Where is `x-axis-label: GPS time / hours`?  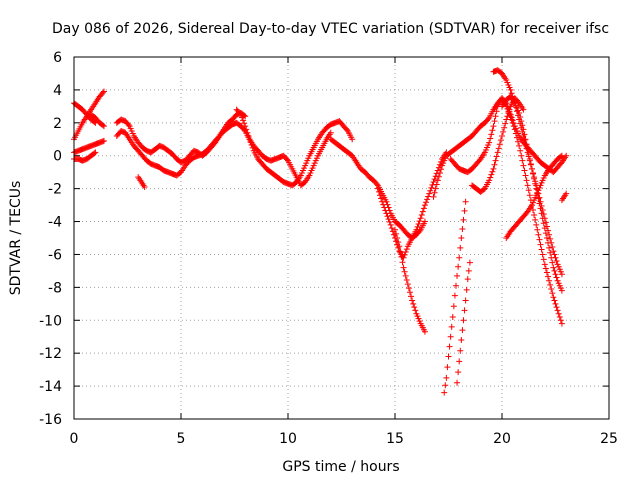
x-axis-label: GPS time / hours is located at coordinates (340, 467).